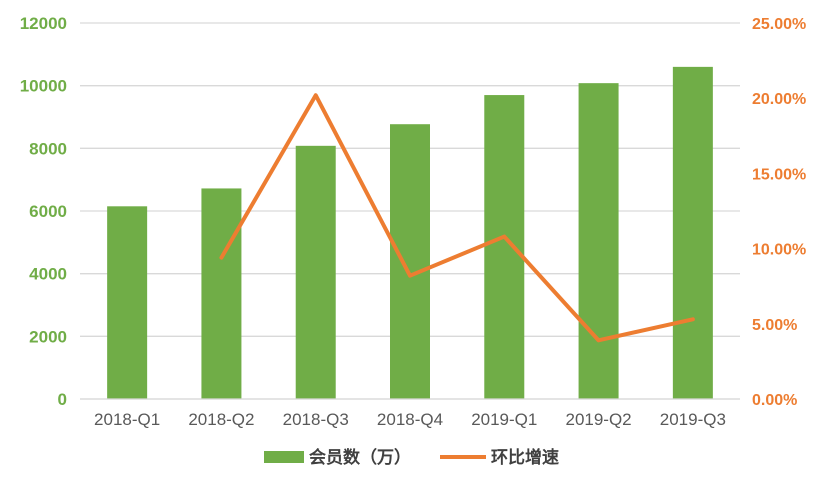  What do you see at coordinates (779, 24) in the screenshot?
I see `right-tick-label: 25.00%` at bounding box center [779, 24].